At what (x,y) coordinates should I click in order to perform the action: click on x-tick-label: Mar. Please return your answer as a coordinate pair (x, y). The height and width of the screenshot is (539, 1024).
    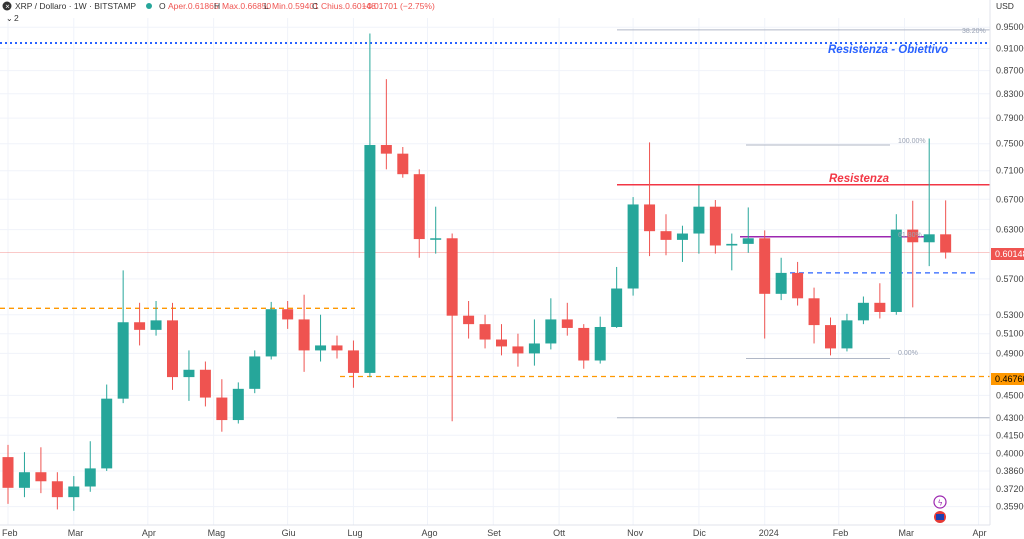
    Looking at the image, I should click on (907, 533).